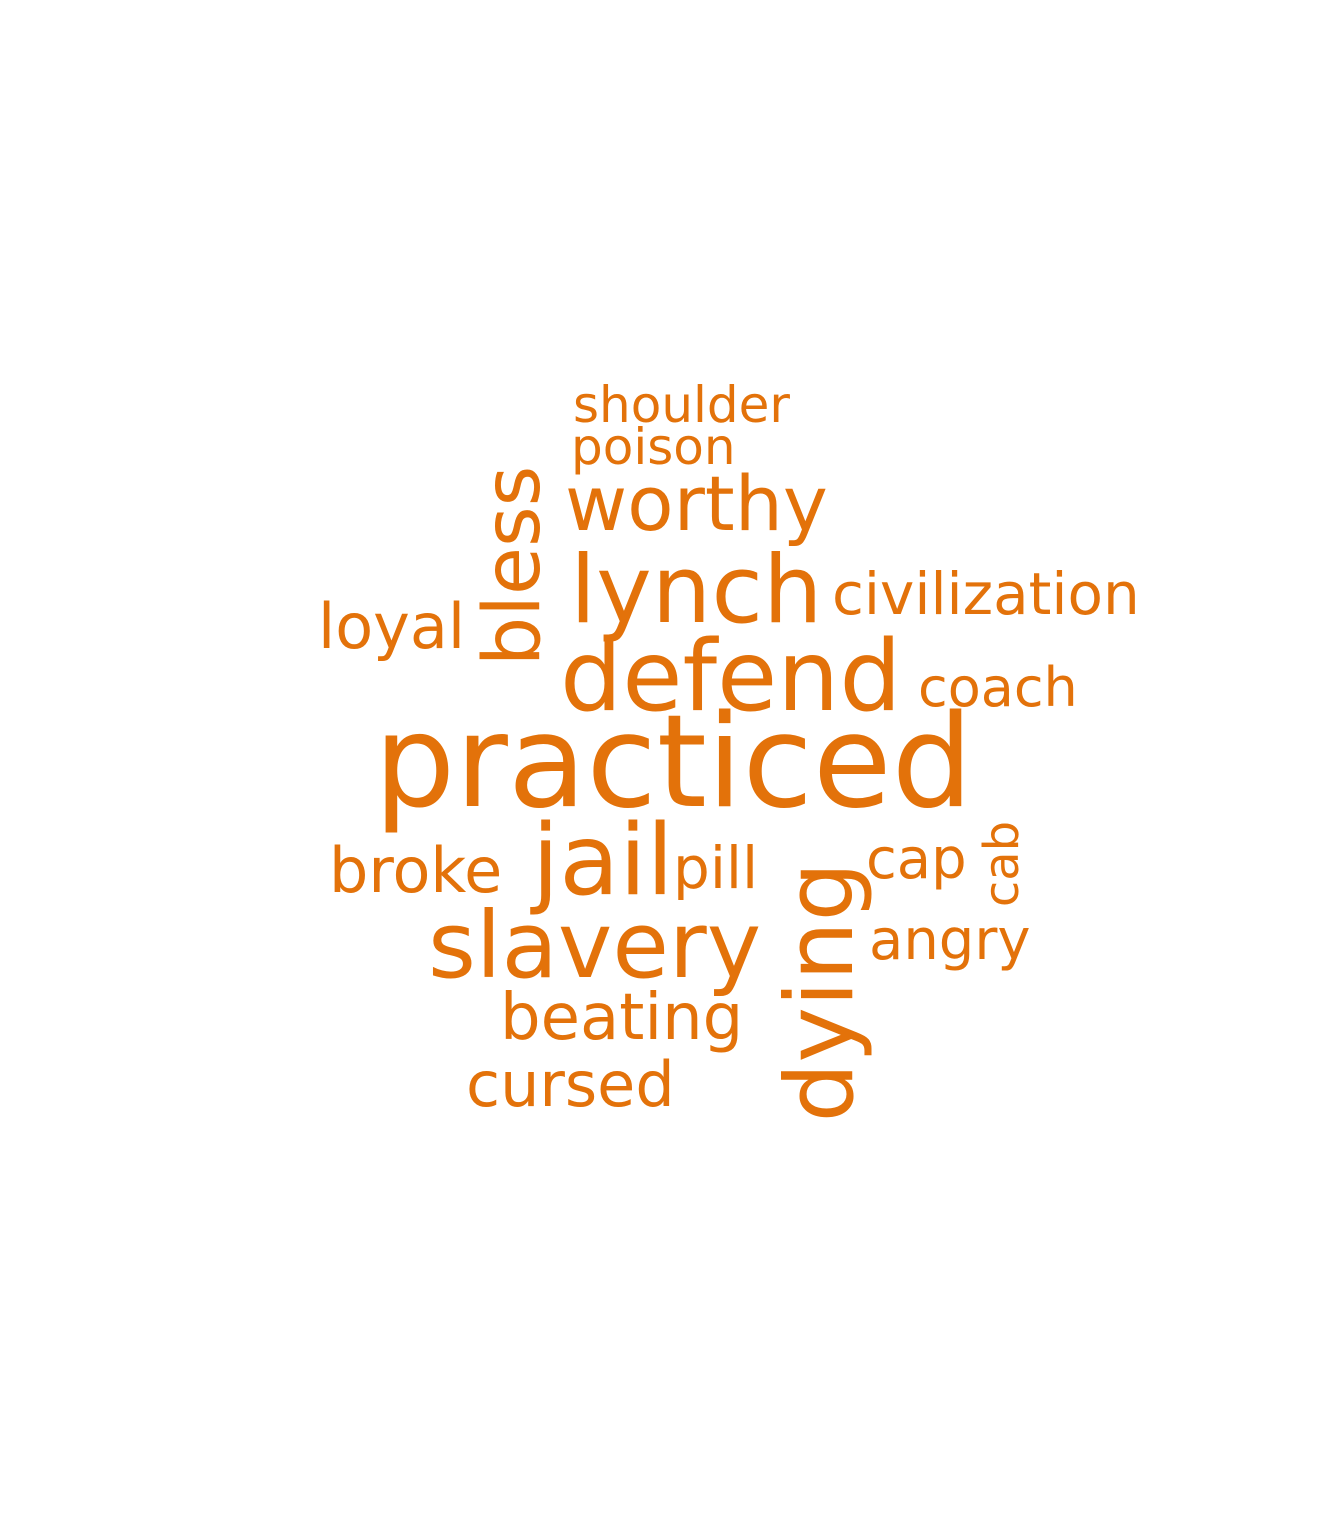 The height and width of the screenshot is (1536, 1344). What do you see at coordinates (696, 503) in the screenshot?
I see `word-worthy: worthy` at bounding box center [696, 503].